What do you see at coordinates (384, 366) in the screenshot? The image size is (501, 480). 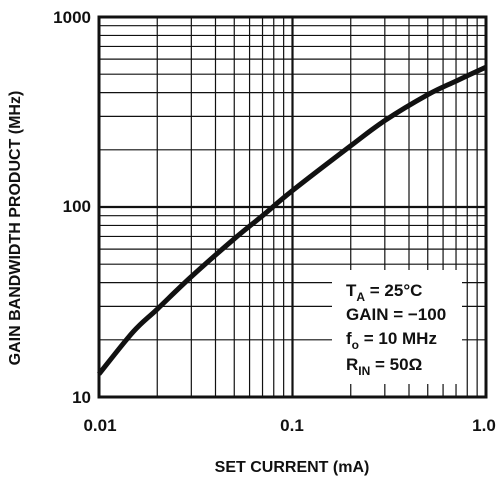 I see `annotation-rin: RIN = 50Ω` at bounding box center [384, 366].